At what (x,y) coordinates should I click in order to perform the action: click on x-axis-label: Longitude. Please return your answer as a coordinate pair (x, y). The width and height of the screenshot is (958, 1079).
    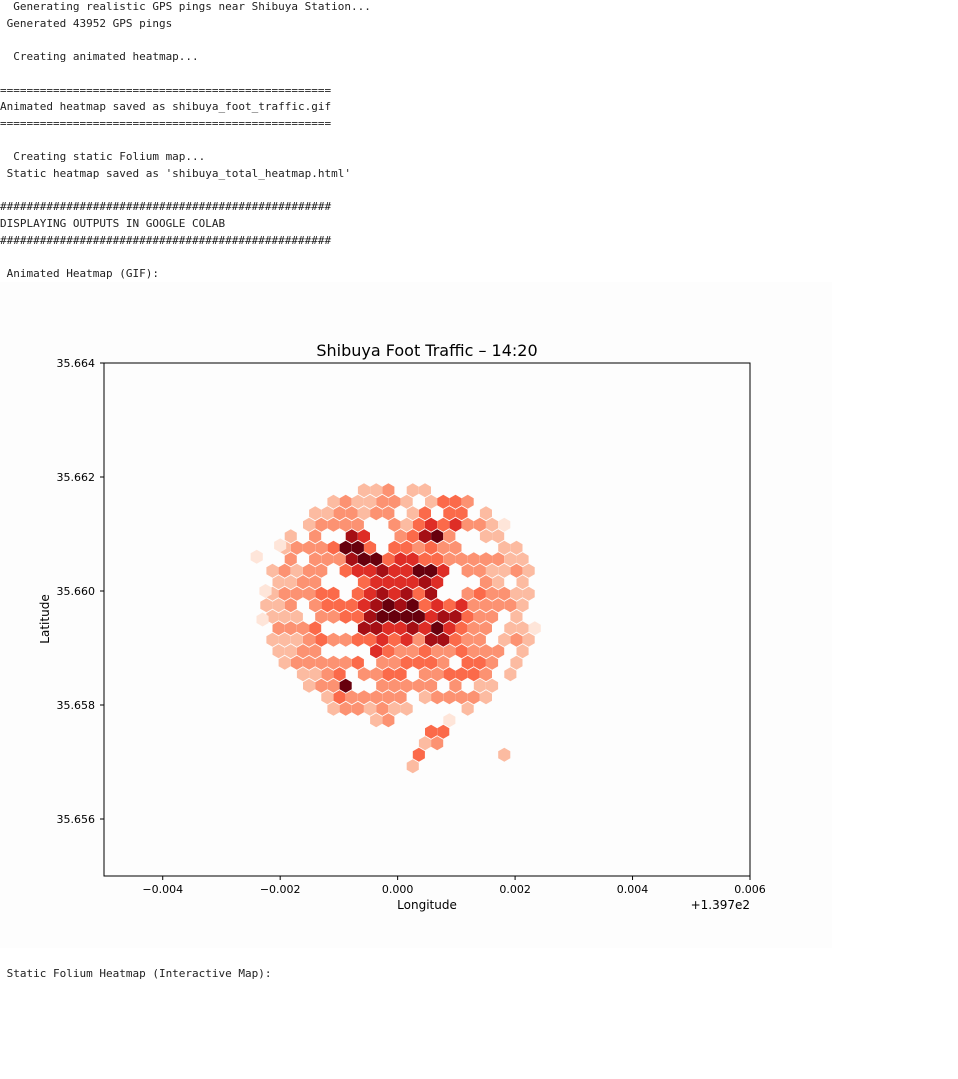
    Looking at the image, I should click on (427, 905).